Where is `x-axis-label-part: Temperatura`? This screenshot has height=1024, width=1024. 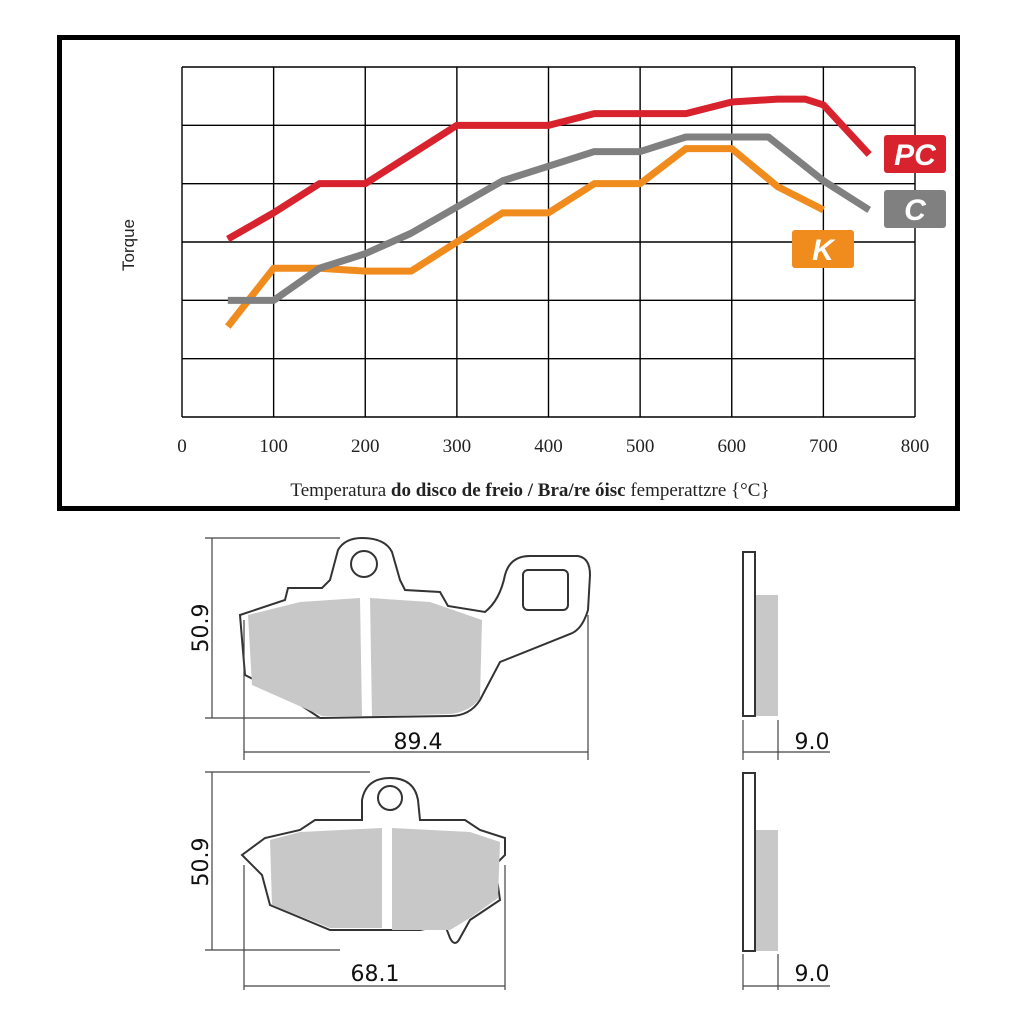 x-axis-label-part: Temperatura is located at coordinates (340, 490).